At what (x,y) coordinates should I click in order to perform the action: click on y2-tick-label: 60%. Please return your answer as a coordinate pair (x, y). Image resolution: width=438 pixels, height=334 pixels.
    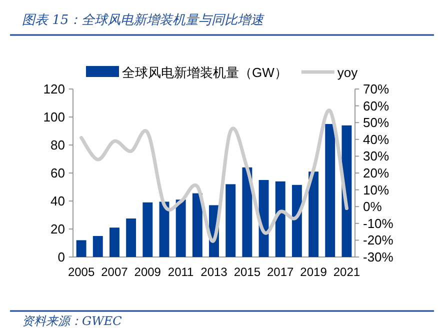
    Looking at the image, I should click on (376, 106).